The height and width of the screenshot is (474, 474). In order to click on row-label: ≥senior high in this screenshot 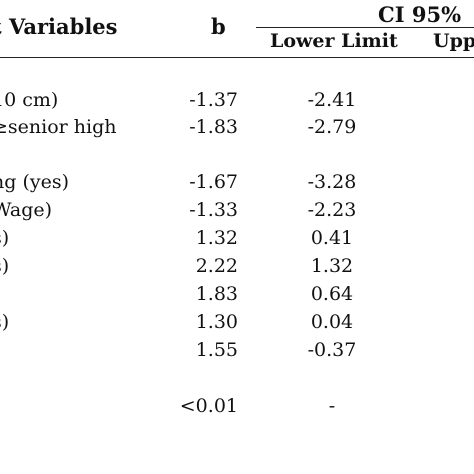, I will do `click(58, 127)`.